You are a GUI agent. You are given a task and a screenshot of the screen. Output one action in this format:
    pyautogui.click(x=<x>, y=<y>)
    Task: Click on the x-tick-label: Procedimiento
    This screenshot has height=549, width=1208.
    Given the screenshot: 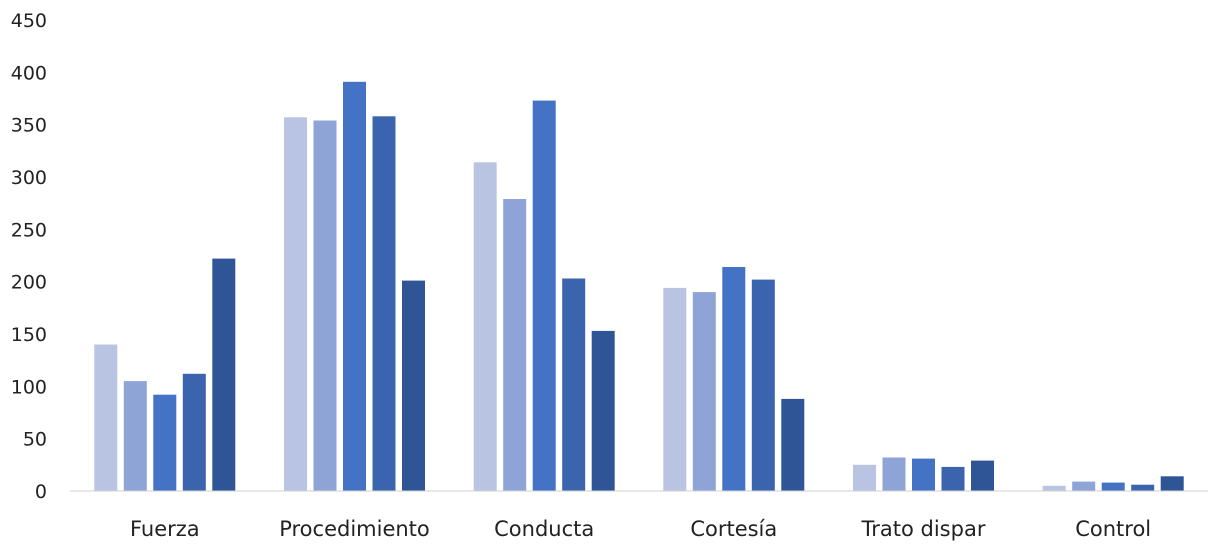 What is the action you would take?
    pyautogui.click(x=354, y=529)
    